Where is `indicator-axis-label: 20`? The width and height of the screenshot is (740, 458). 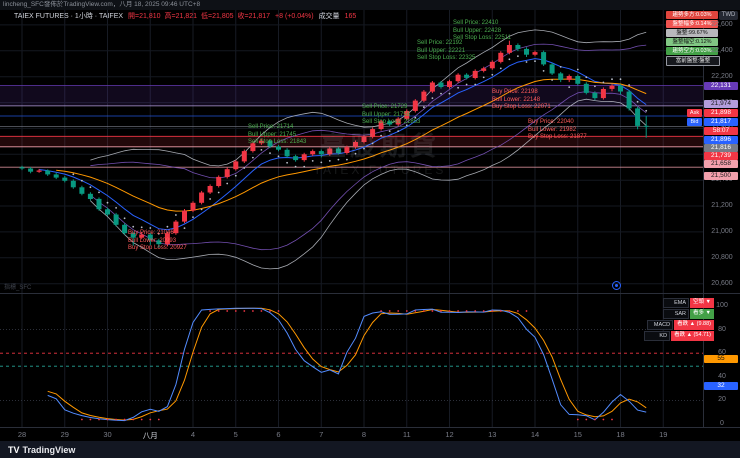 indicator-axis-label: 20 is located at coordinates (722, 400).